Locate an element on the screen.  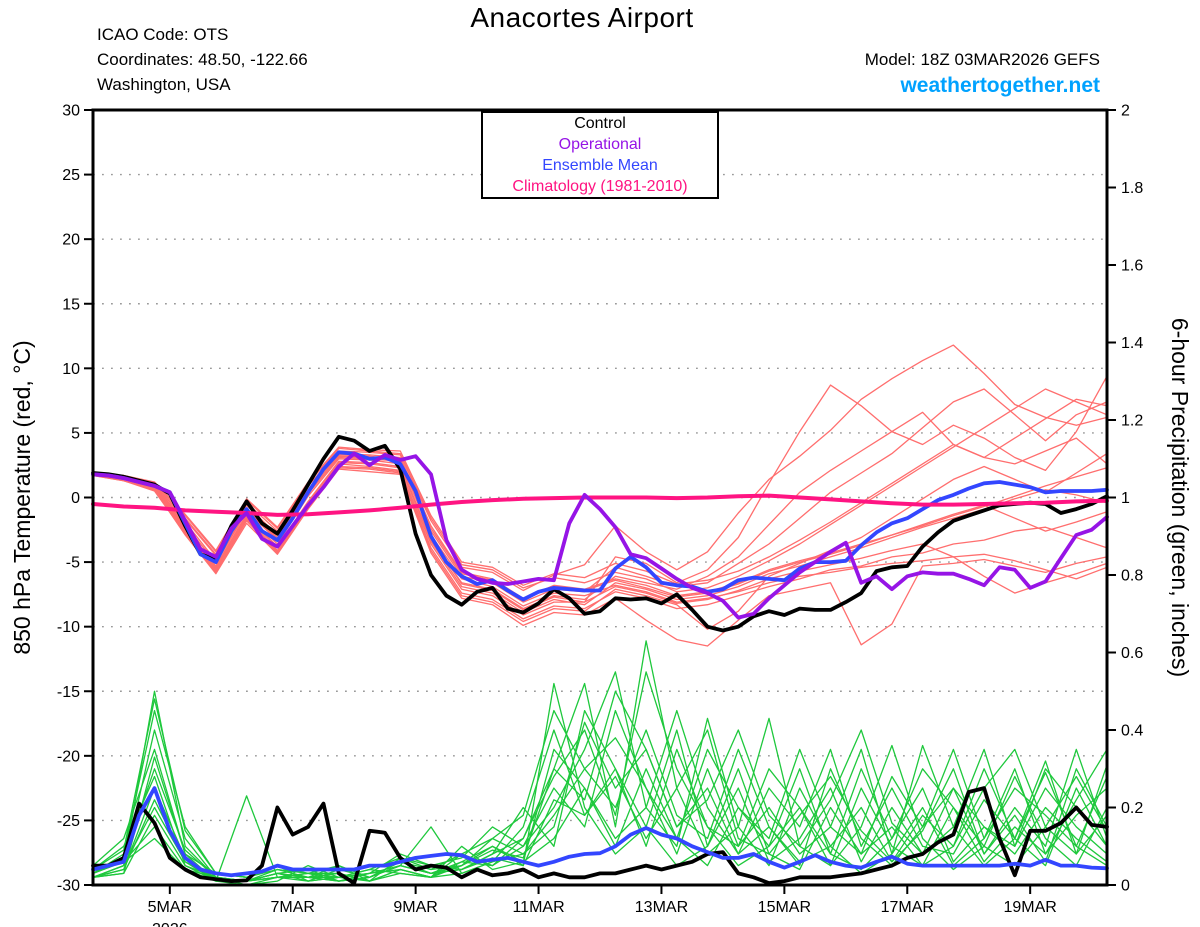
right-tick-label-1.6: 1.6 is located at coordinates (1132, 266).